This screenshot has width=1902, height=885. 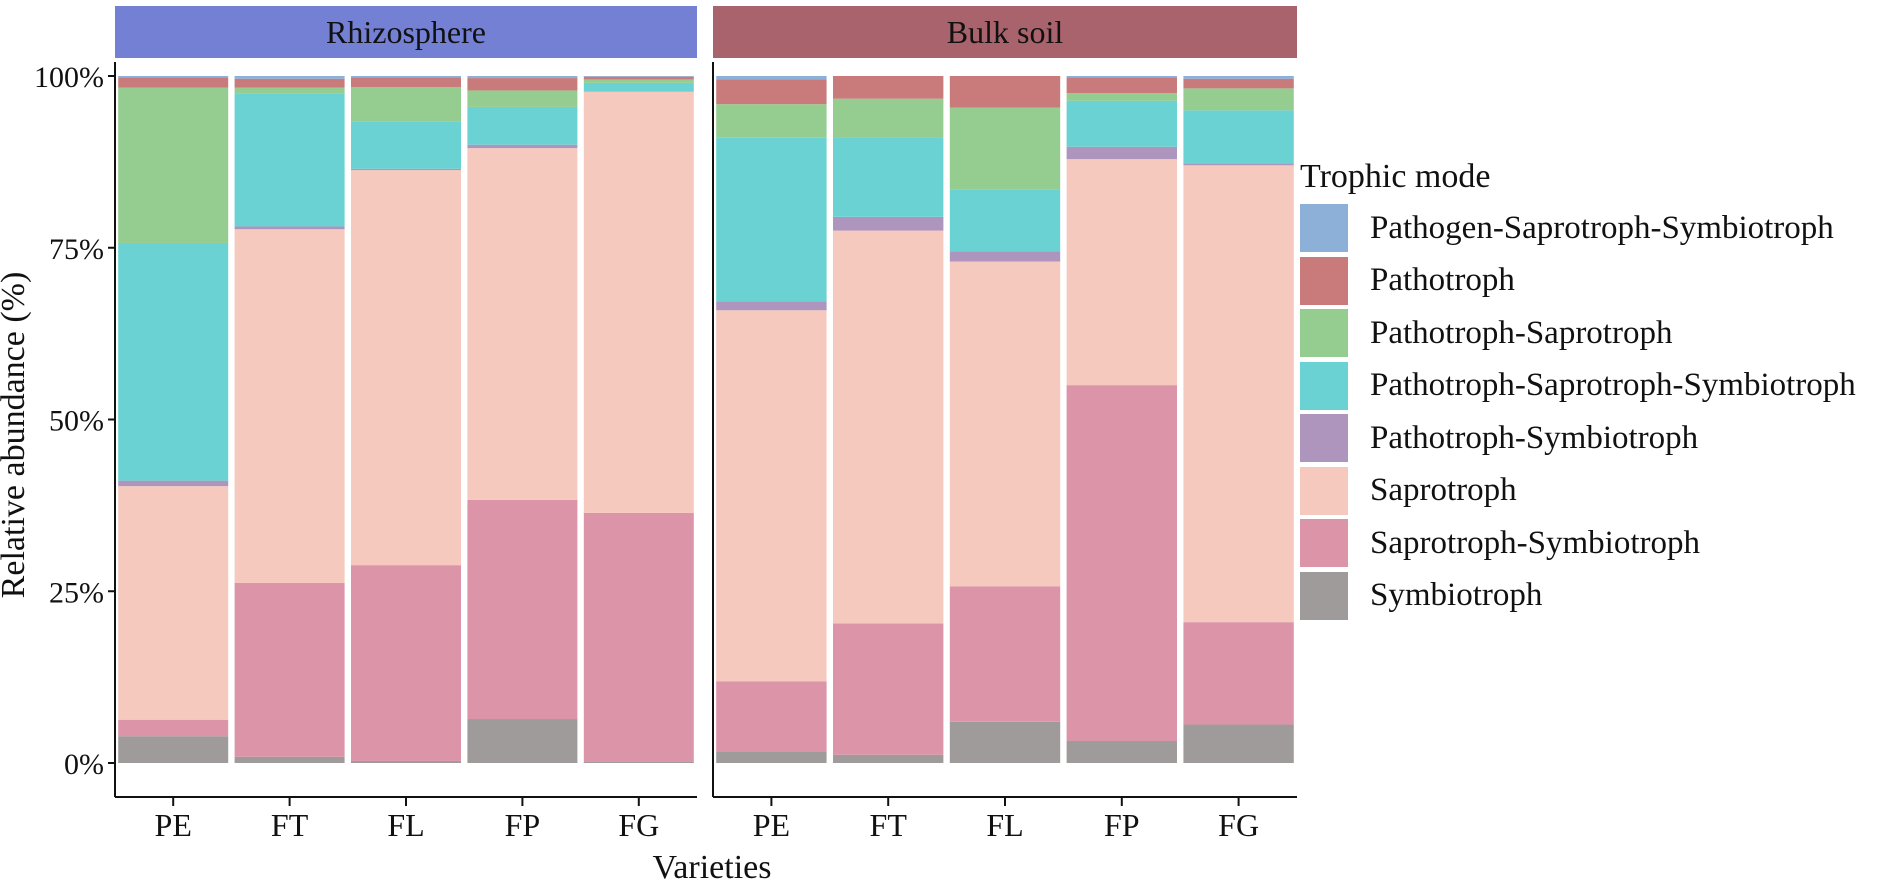 I want to click on legend-swatch-pathotroph-symbiotroph, so click(x=1324, y=438).